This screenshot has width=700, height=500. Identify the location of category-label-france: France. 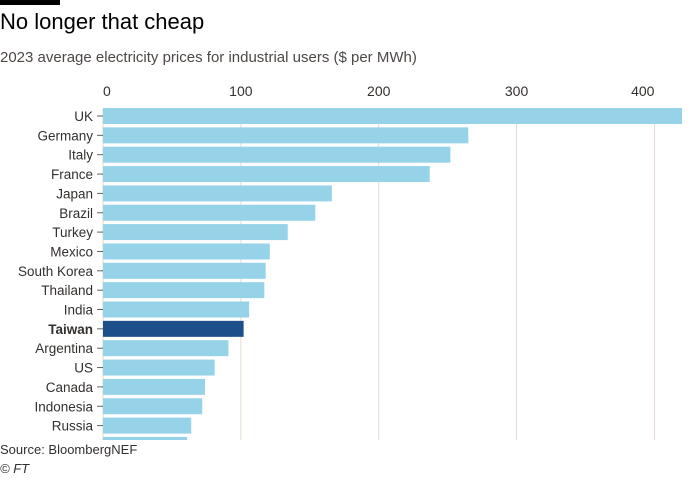
(72, 174).